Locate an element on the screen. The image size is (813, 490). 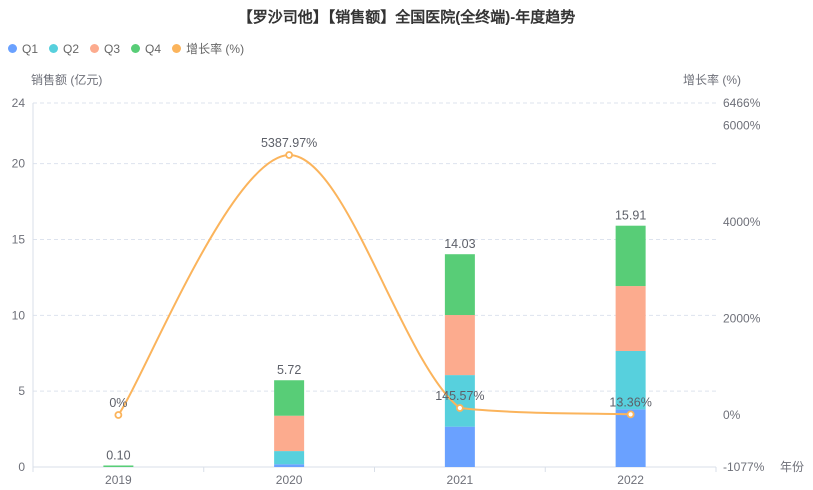
x-axis-category-label: 2019 is located at coordinates (118, 480).